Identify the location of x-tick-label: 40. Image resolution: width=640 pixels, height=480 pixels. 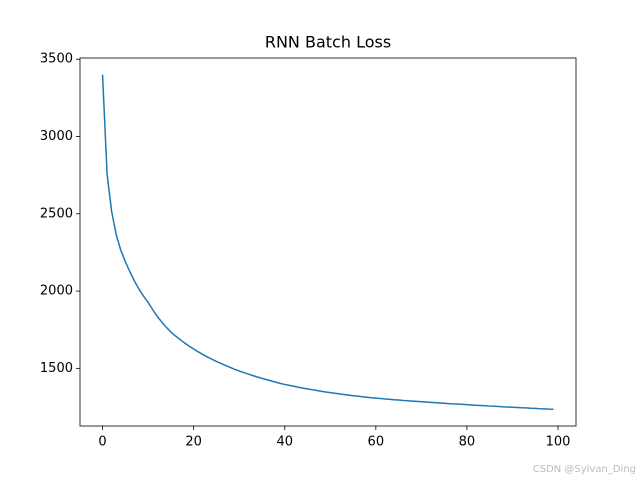
(284, 442).